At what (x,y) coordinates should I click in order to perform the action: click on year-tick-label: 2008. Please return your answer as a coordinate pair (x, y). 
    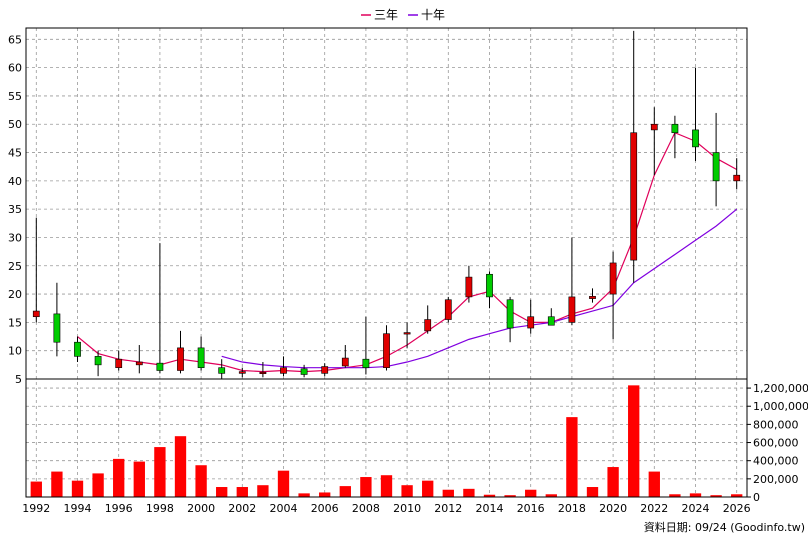
    Looking at the image, I should click on (366, 508).